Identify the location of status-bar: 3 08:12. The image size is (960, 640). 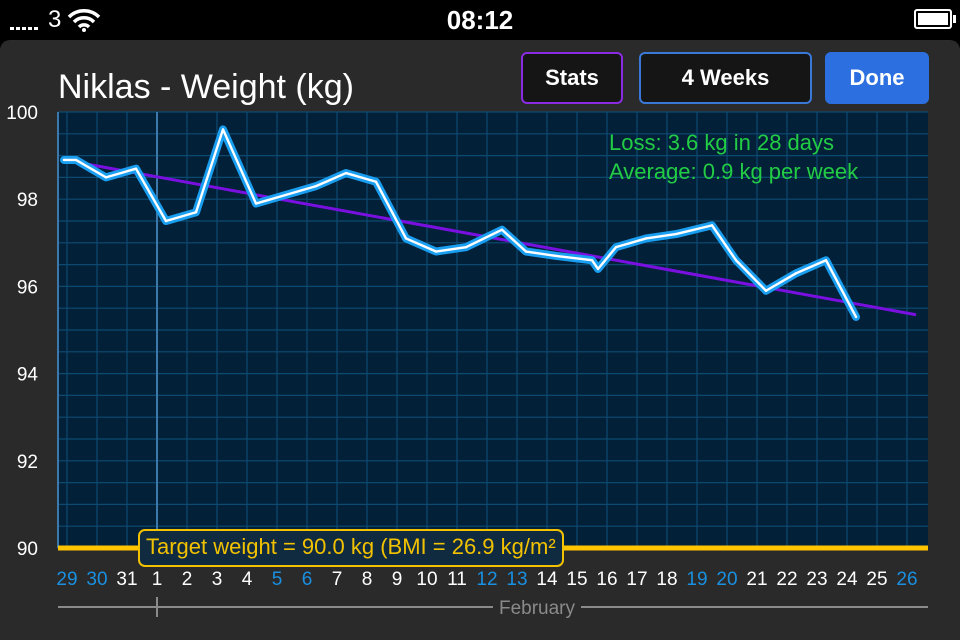
(480, 20).